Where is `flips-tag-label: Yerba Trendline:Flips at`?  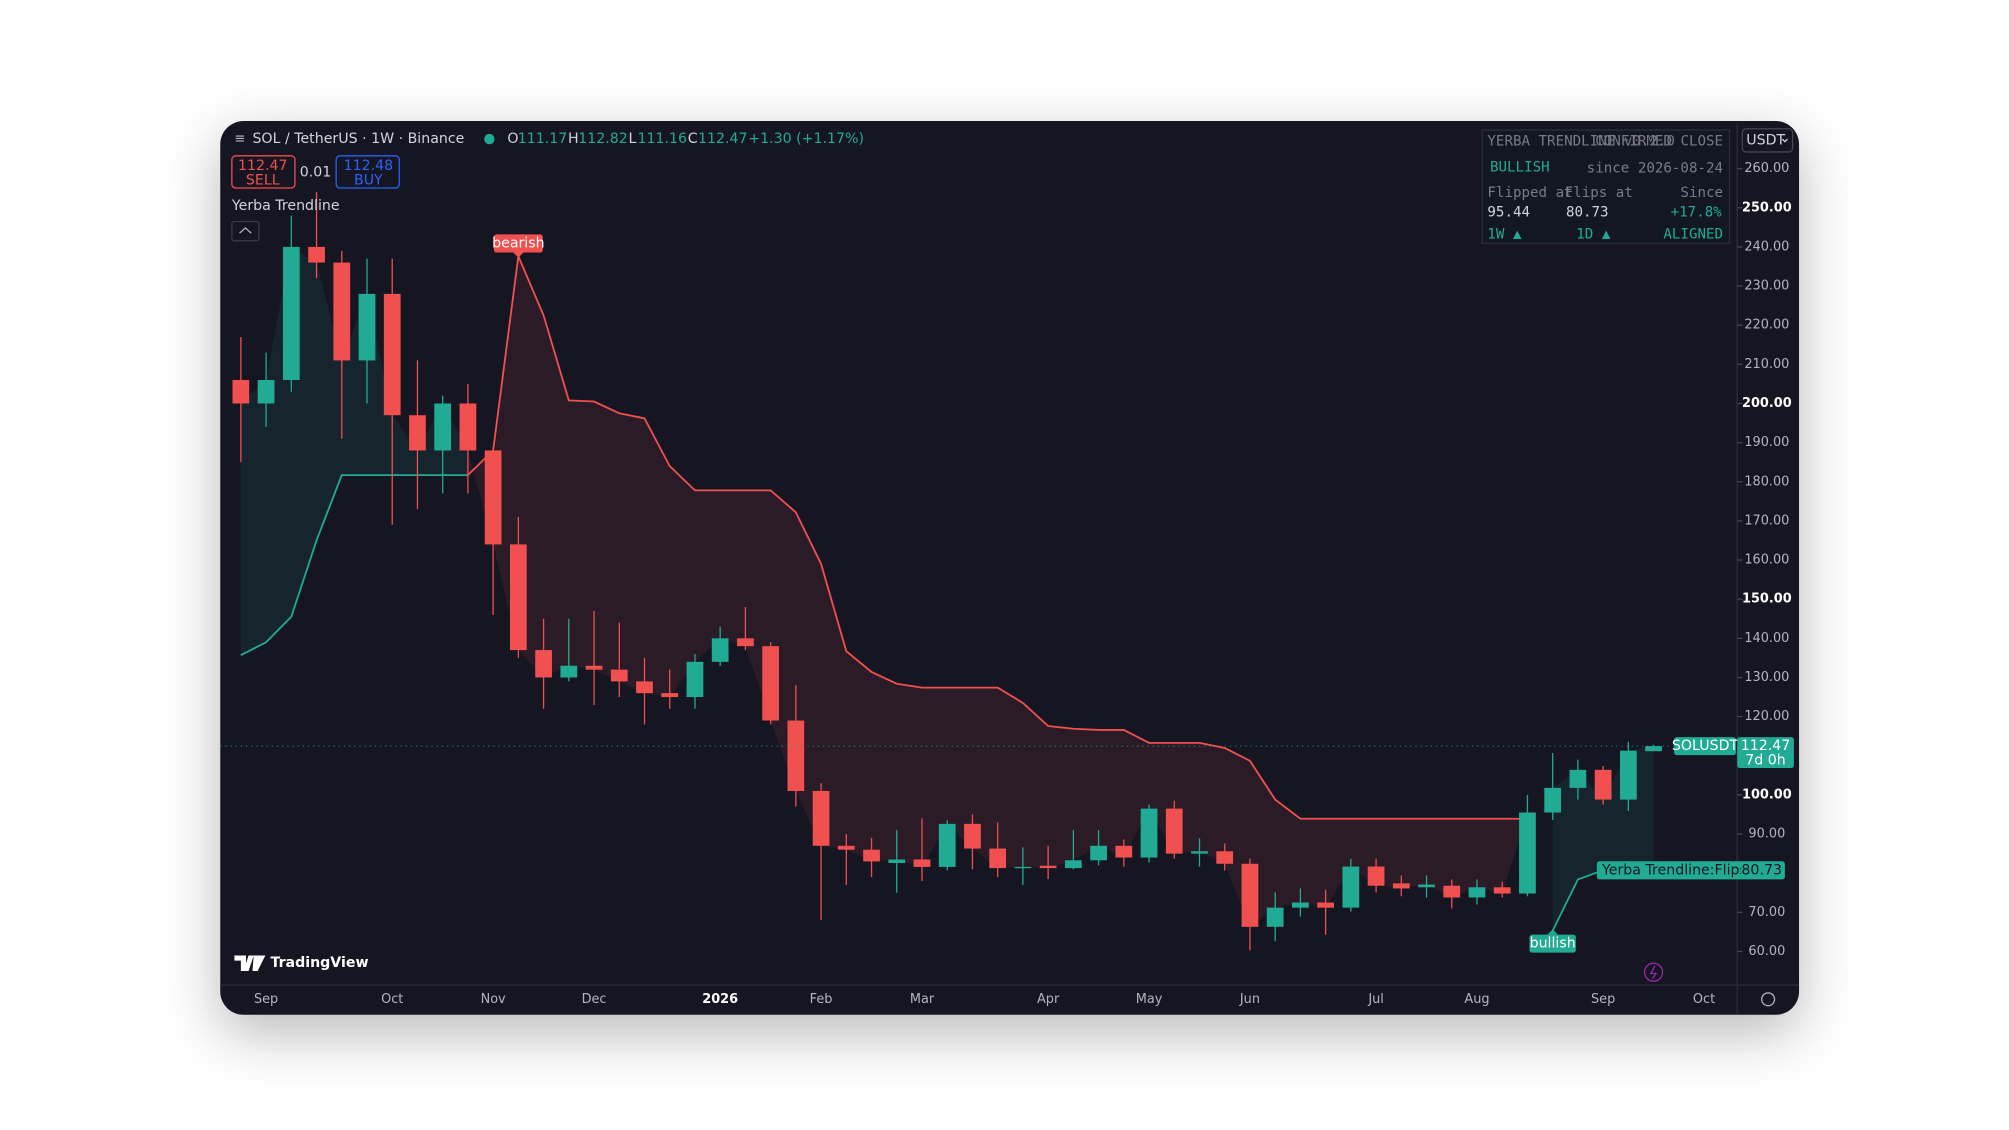
flips-tag-label: Yerba Trendline:Flips at is located at coordinates (1683, 870).